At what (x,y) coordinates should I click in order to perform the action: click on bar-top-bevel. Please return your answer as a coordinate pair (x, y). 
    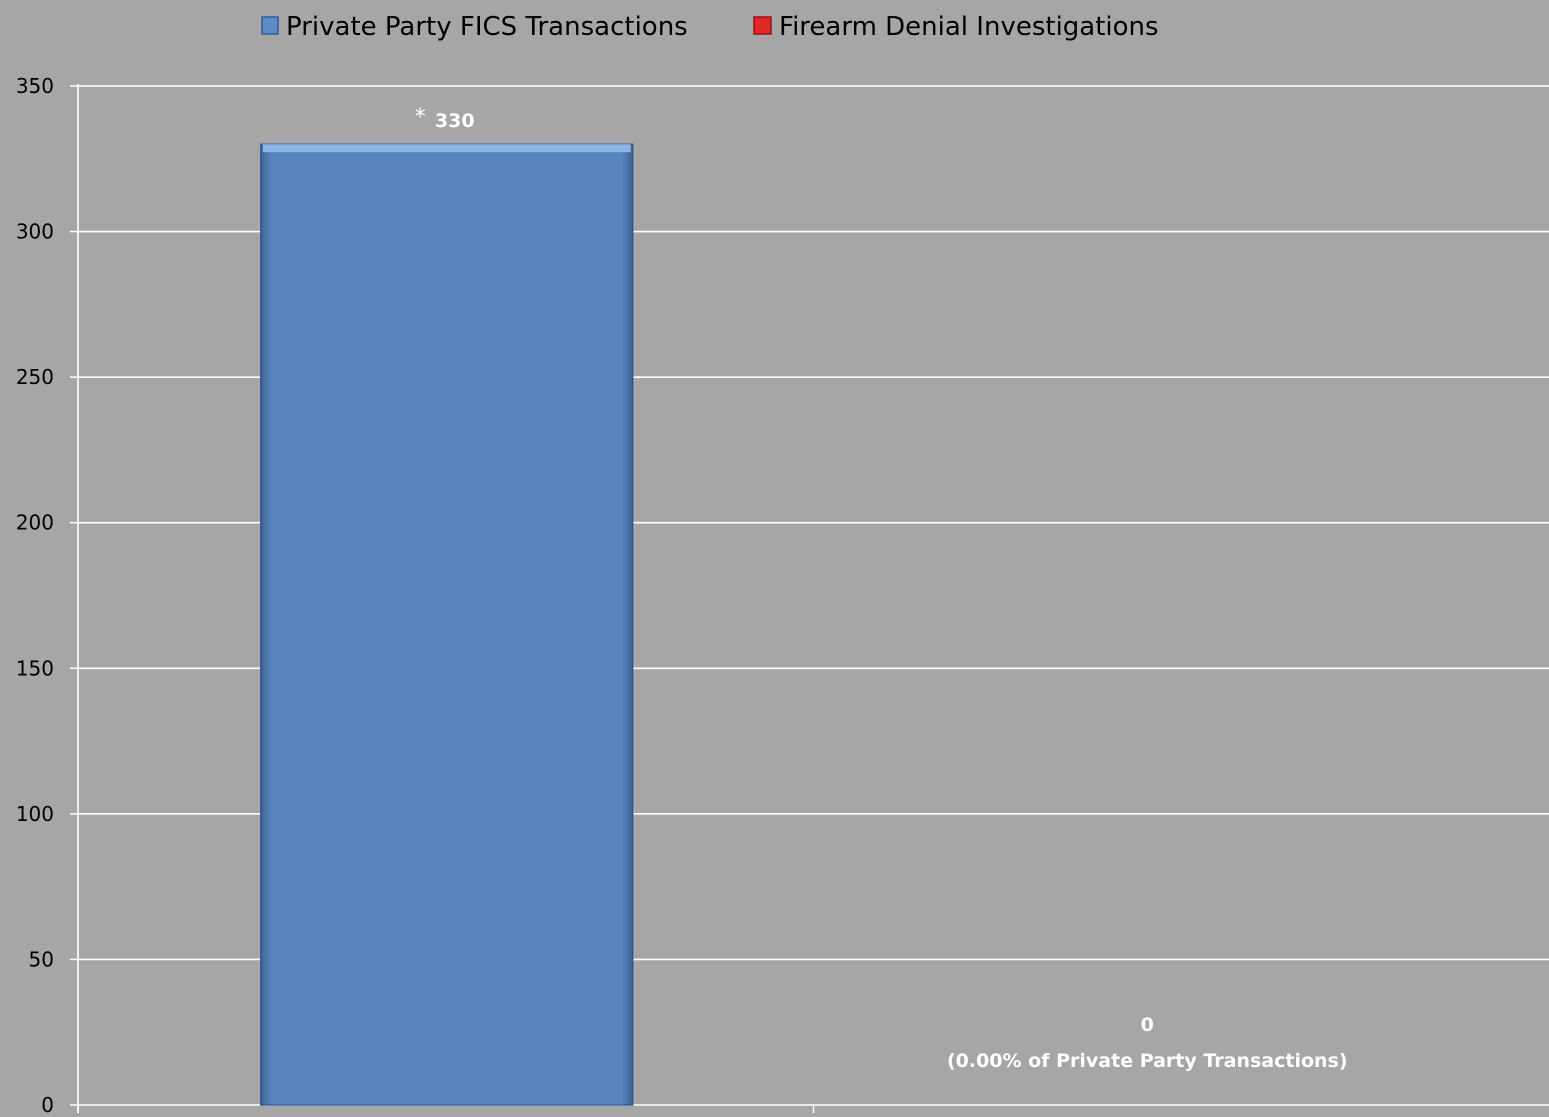
    Looking at the image, I should click on (446, 148).